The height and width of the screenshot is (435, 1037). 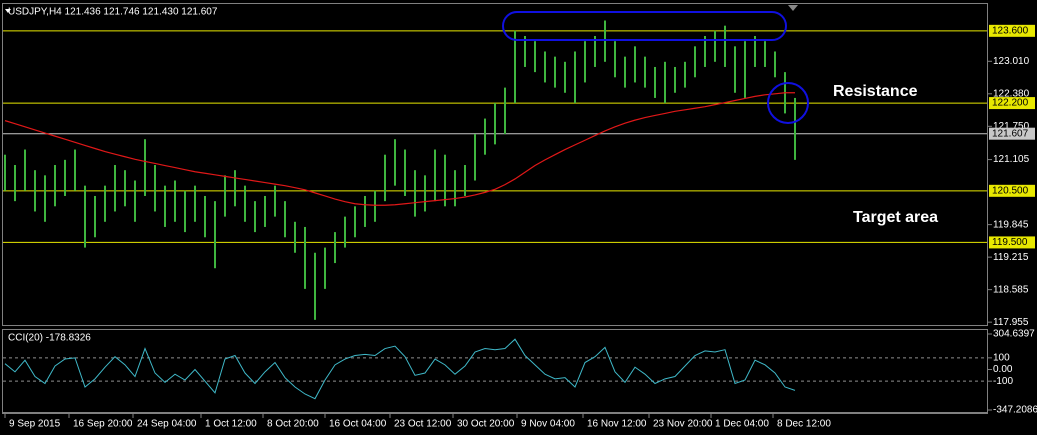 What do you see at coordinates (804, 424) in the screenshot?
I see `x-tick-label: 8 Dec 12:00` at bounding box center [804, 424].